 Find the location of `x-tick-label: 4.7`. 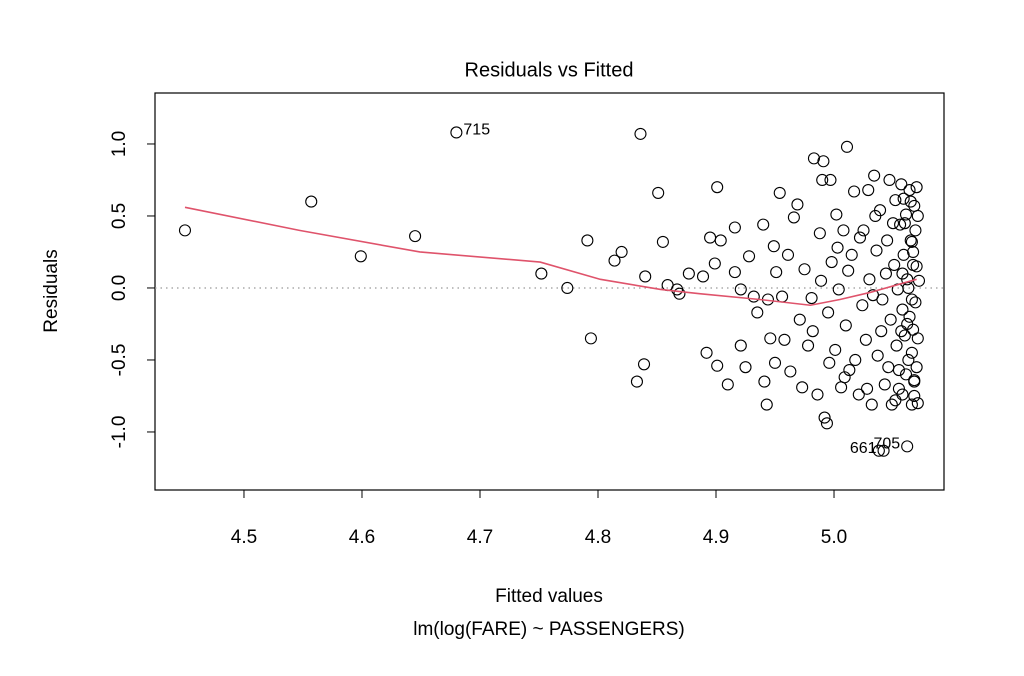

x-tick-label: 4.7 is located at coordinates (480, 537).